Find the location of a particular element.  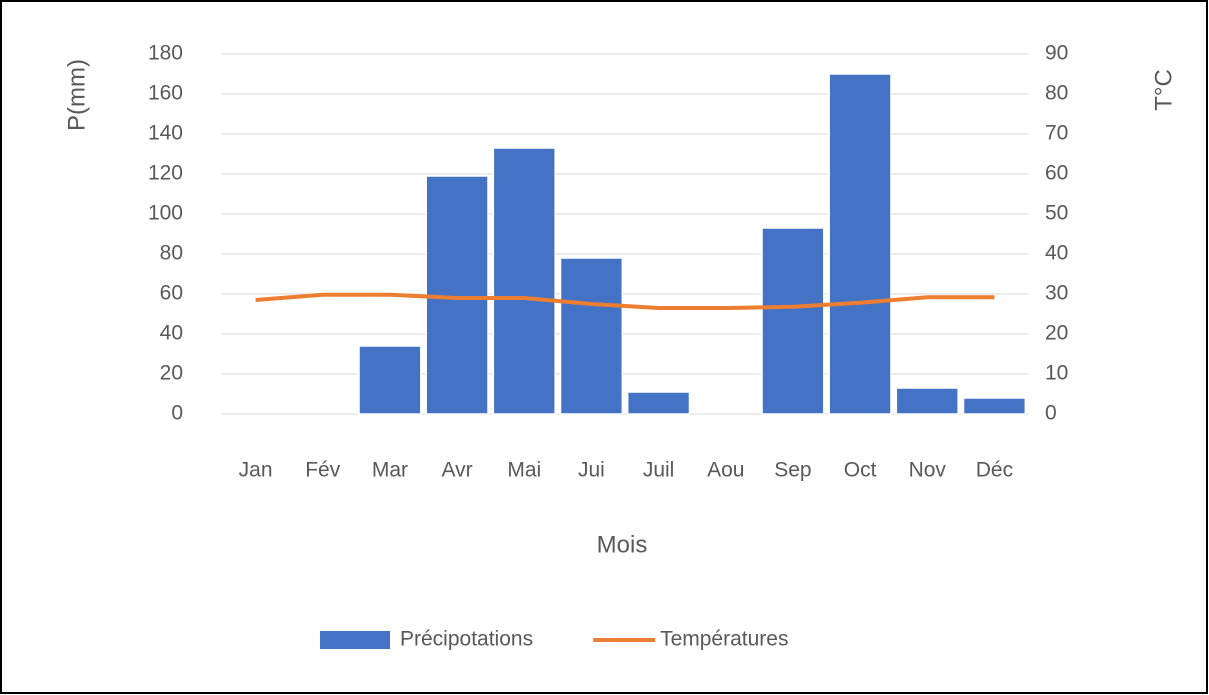

y-tick-label: 40 is located at coordinates (171, 333).